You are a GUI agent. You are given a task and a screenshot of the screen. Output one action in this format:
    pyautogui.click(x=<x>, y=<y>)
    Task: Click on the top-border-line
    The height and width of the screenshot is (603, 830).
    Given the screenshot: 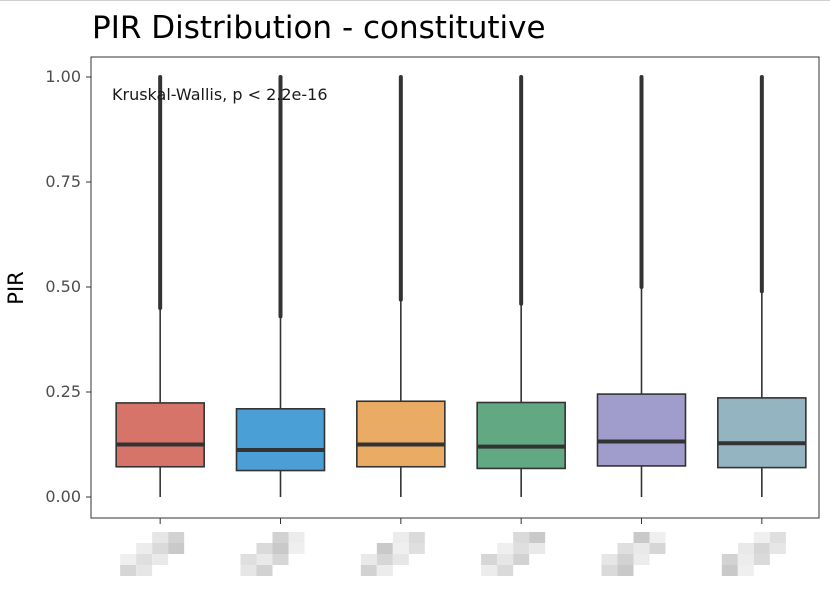 What is the action you would take?
    pyautogui.click(x=415, y=0)
    